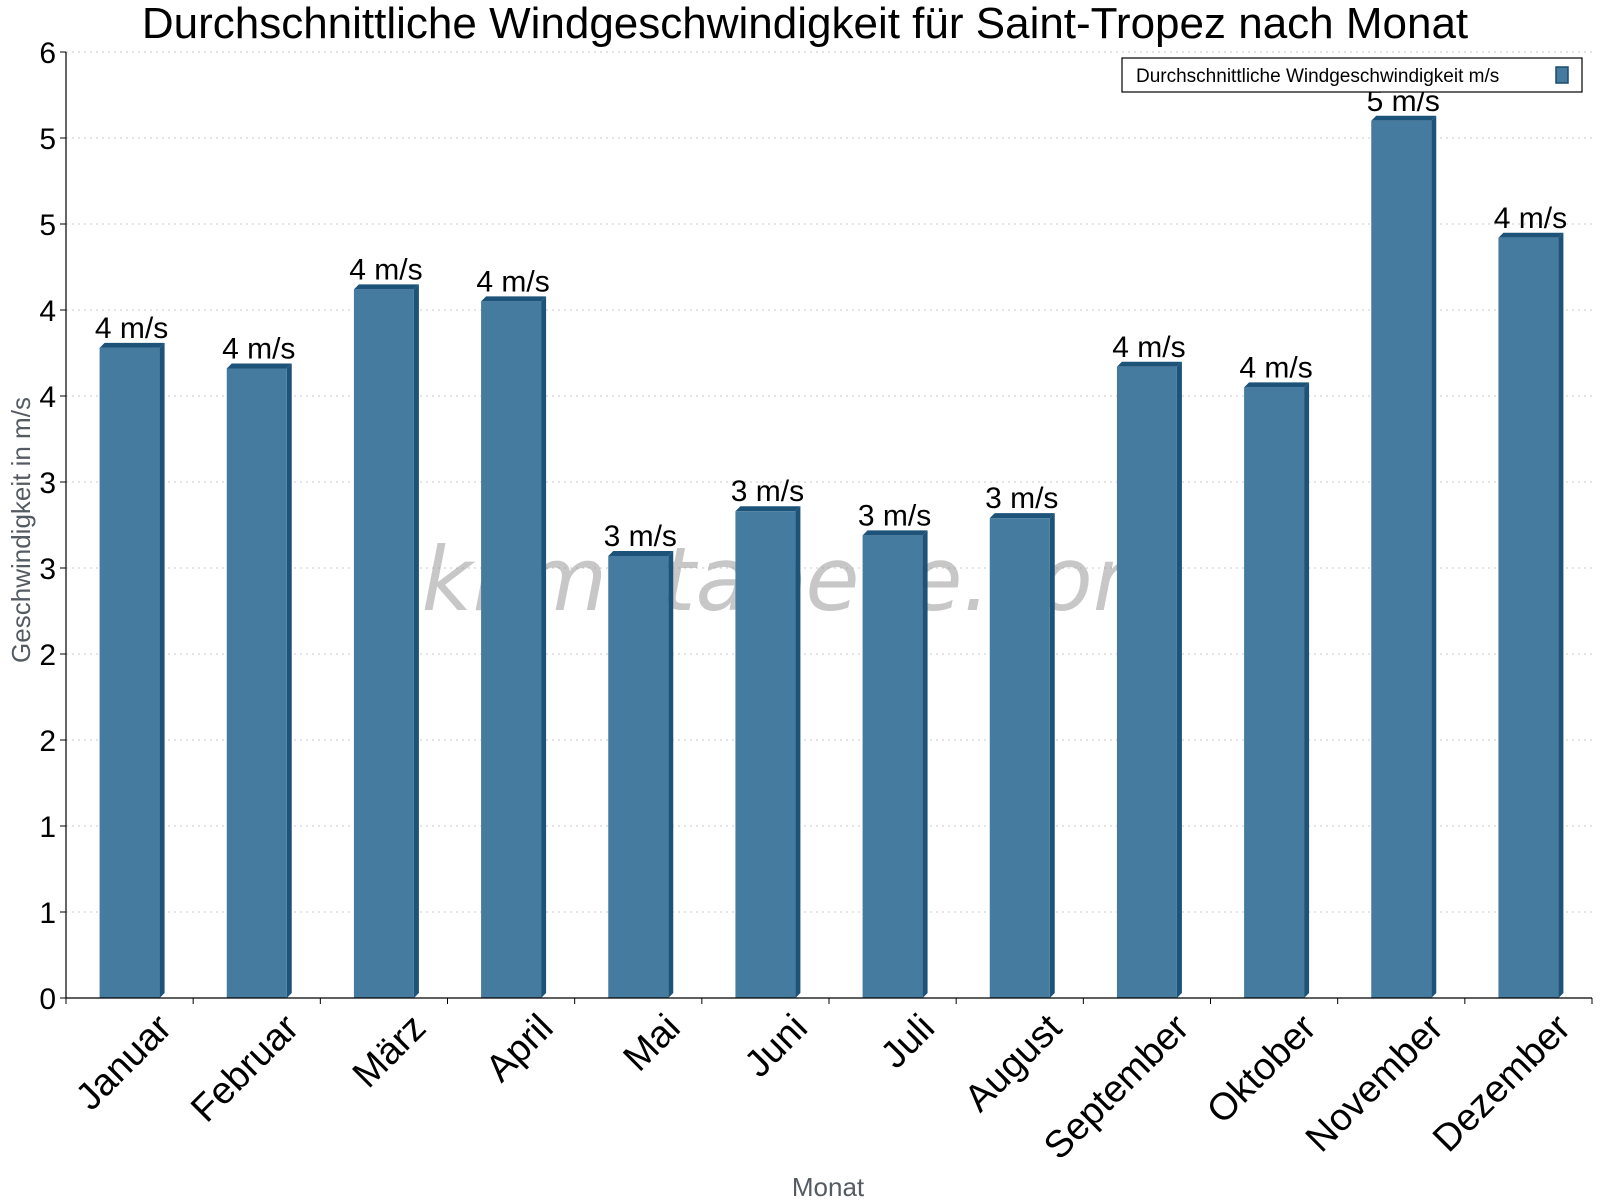  I want to click on x-tick-label: März, so click(389, 1051).